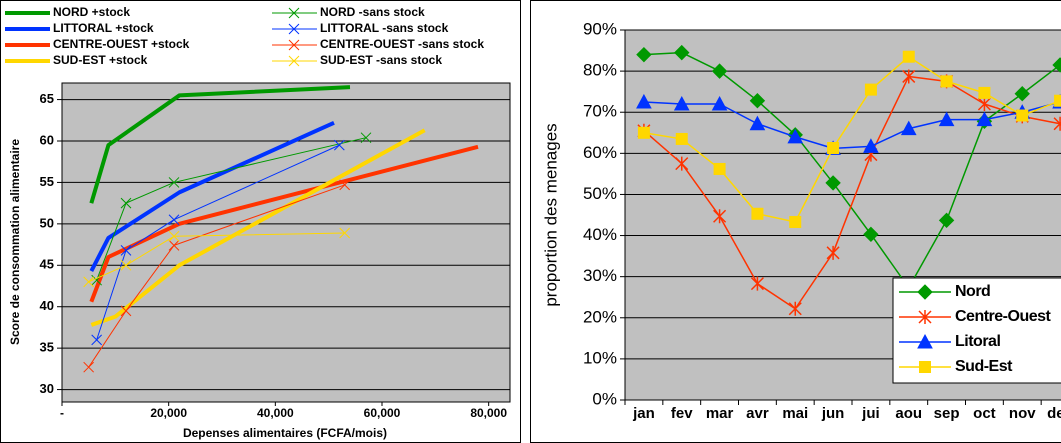 This screenshot has height=443, width=1061. What do you see at coordinates (795, 413) in the screenshot?
I see `x-tick-label: mai` at bounding box center [795, 413].